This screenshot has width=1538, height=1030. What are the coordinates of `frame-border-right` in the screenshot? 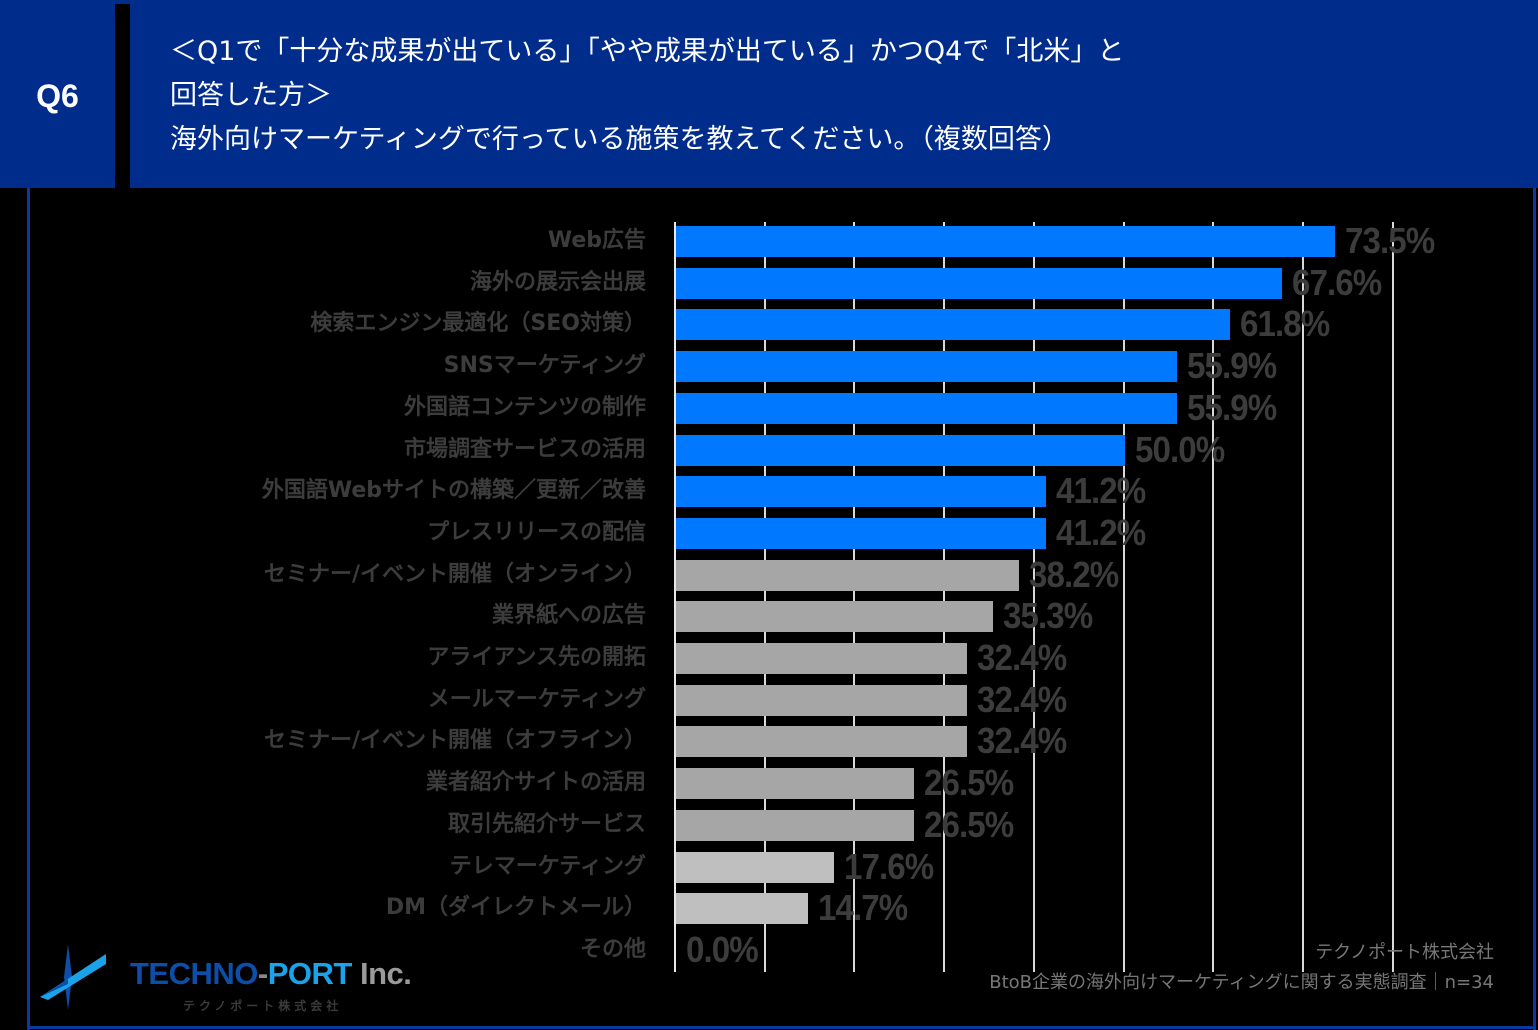 It's located at (1534, 609).